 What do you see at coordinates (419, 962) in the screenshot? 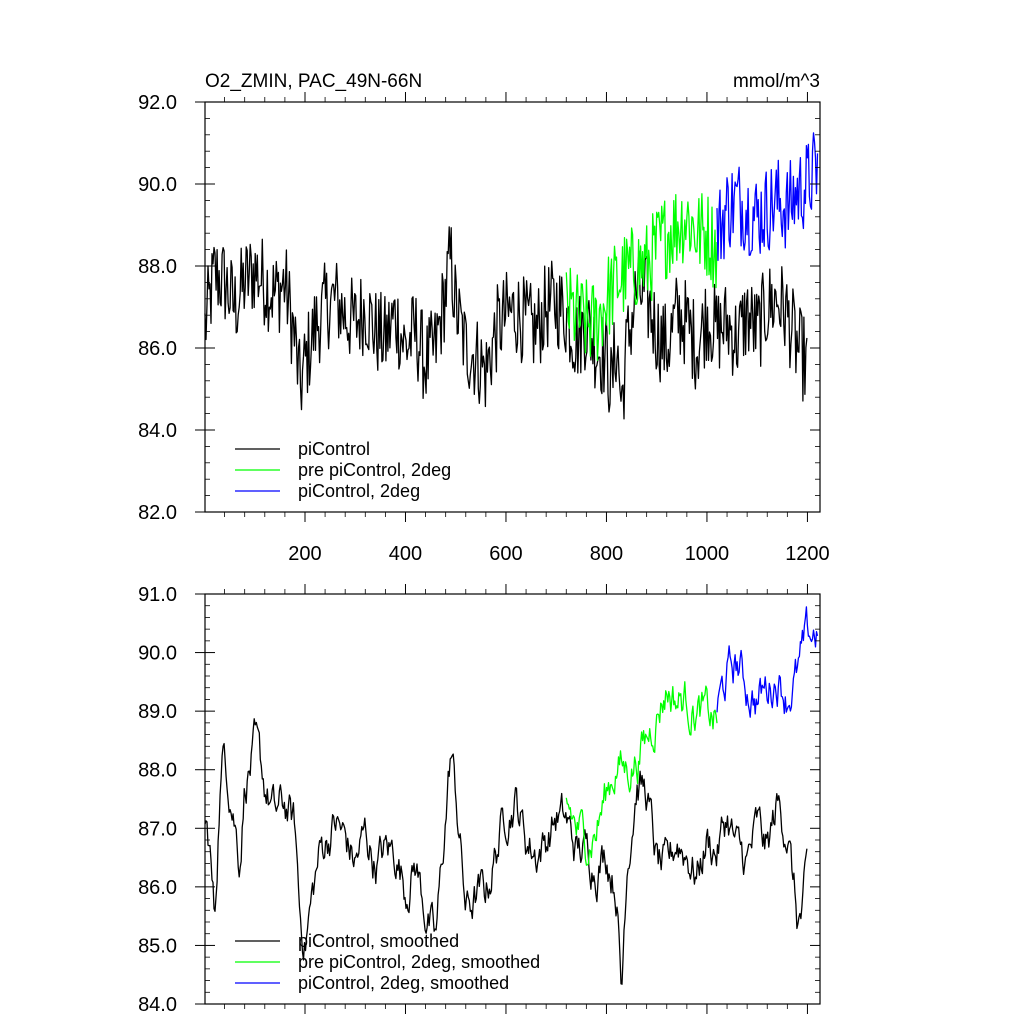
I see `legend-label: pre piControl, 2deg, smoothed` at bounding box center [419, 962].